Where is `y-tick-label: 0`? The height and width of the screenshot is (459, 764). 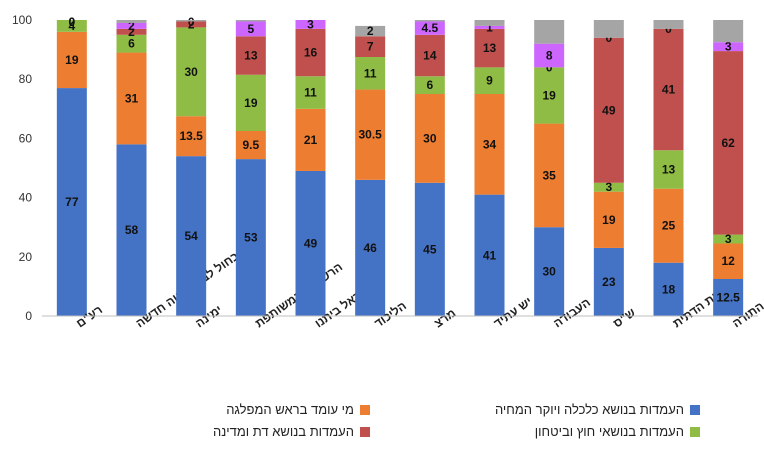 y-tick-label: 0 is located at coordinates (28, 316).